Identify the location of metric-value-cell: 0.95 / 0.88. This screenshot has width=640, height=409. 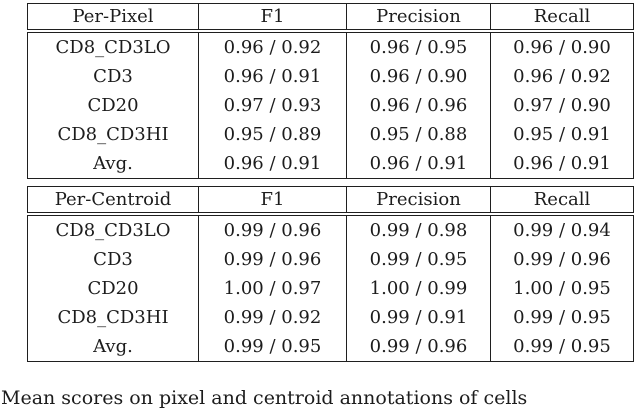
(418, 134).